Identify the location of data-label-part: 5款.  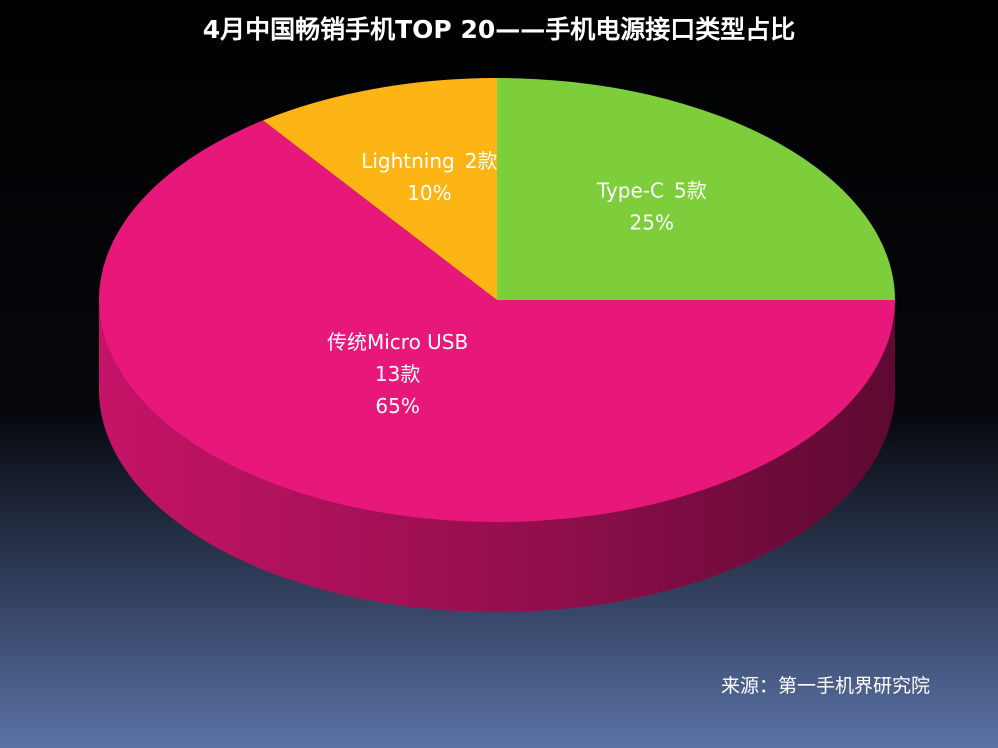
(690, 191).